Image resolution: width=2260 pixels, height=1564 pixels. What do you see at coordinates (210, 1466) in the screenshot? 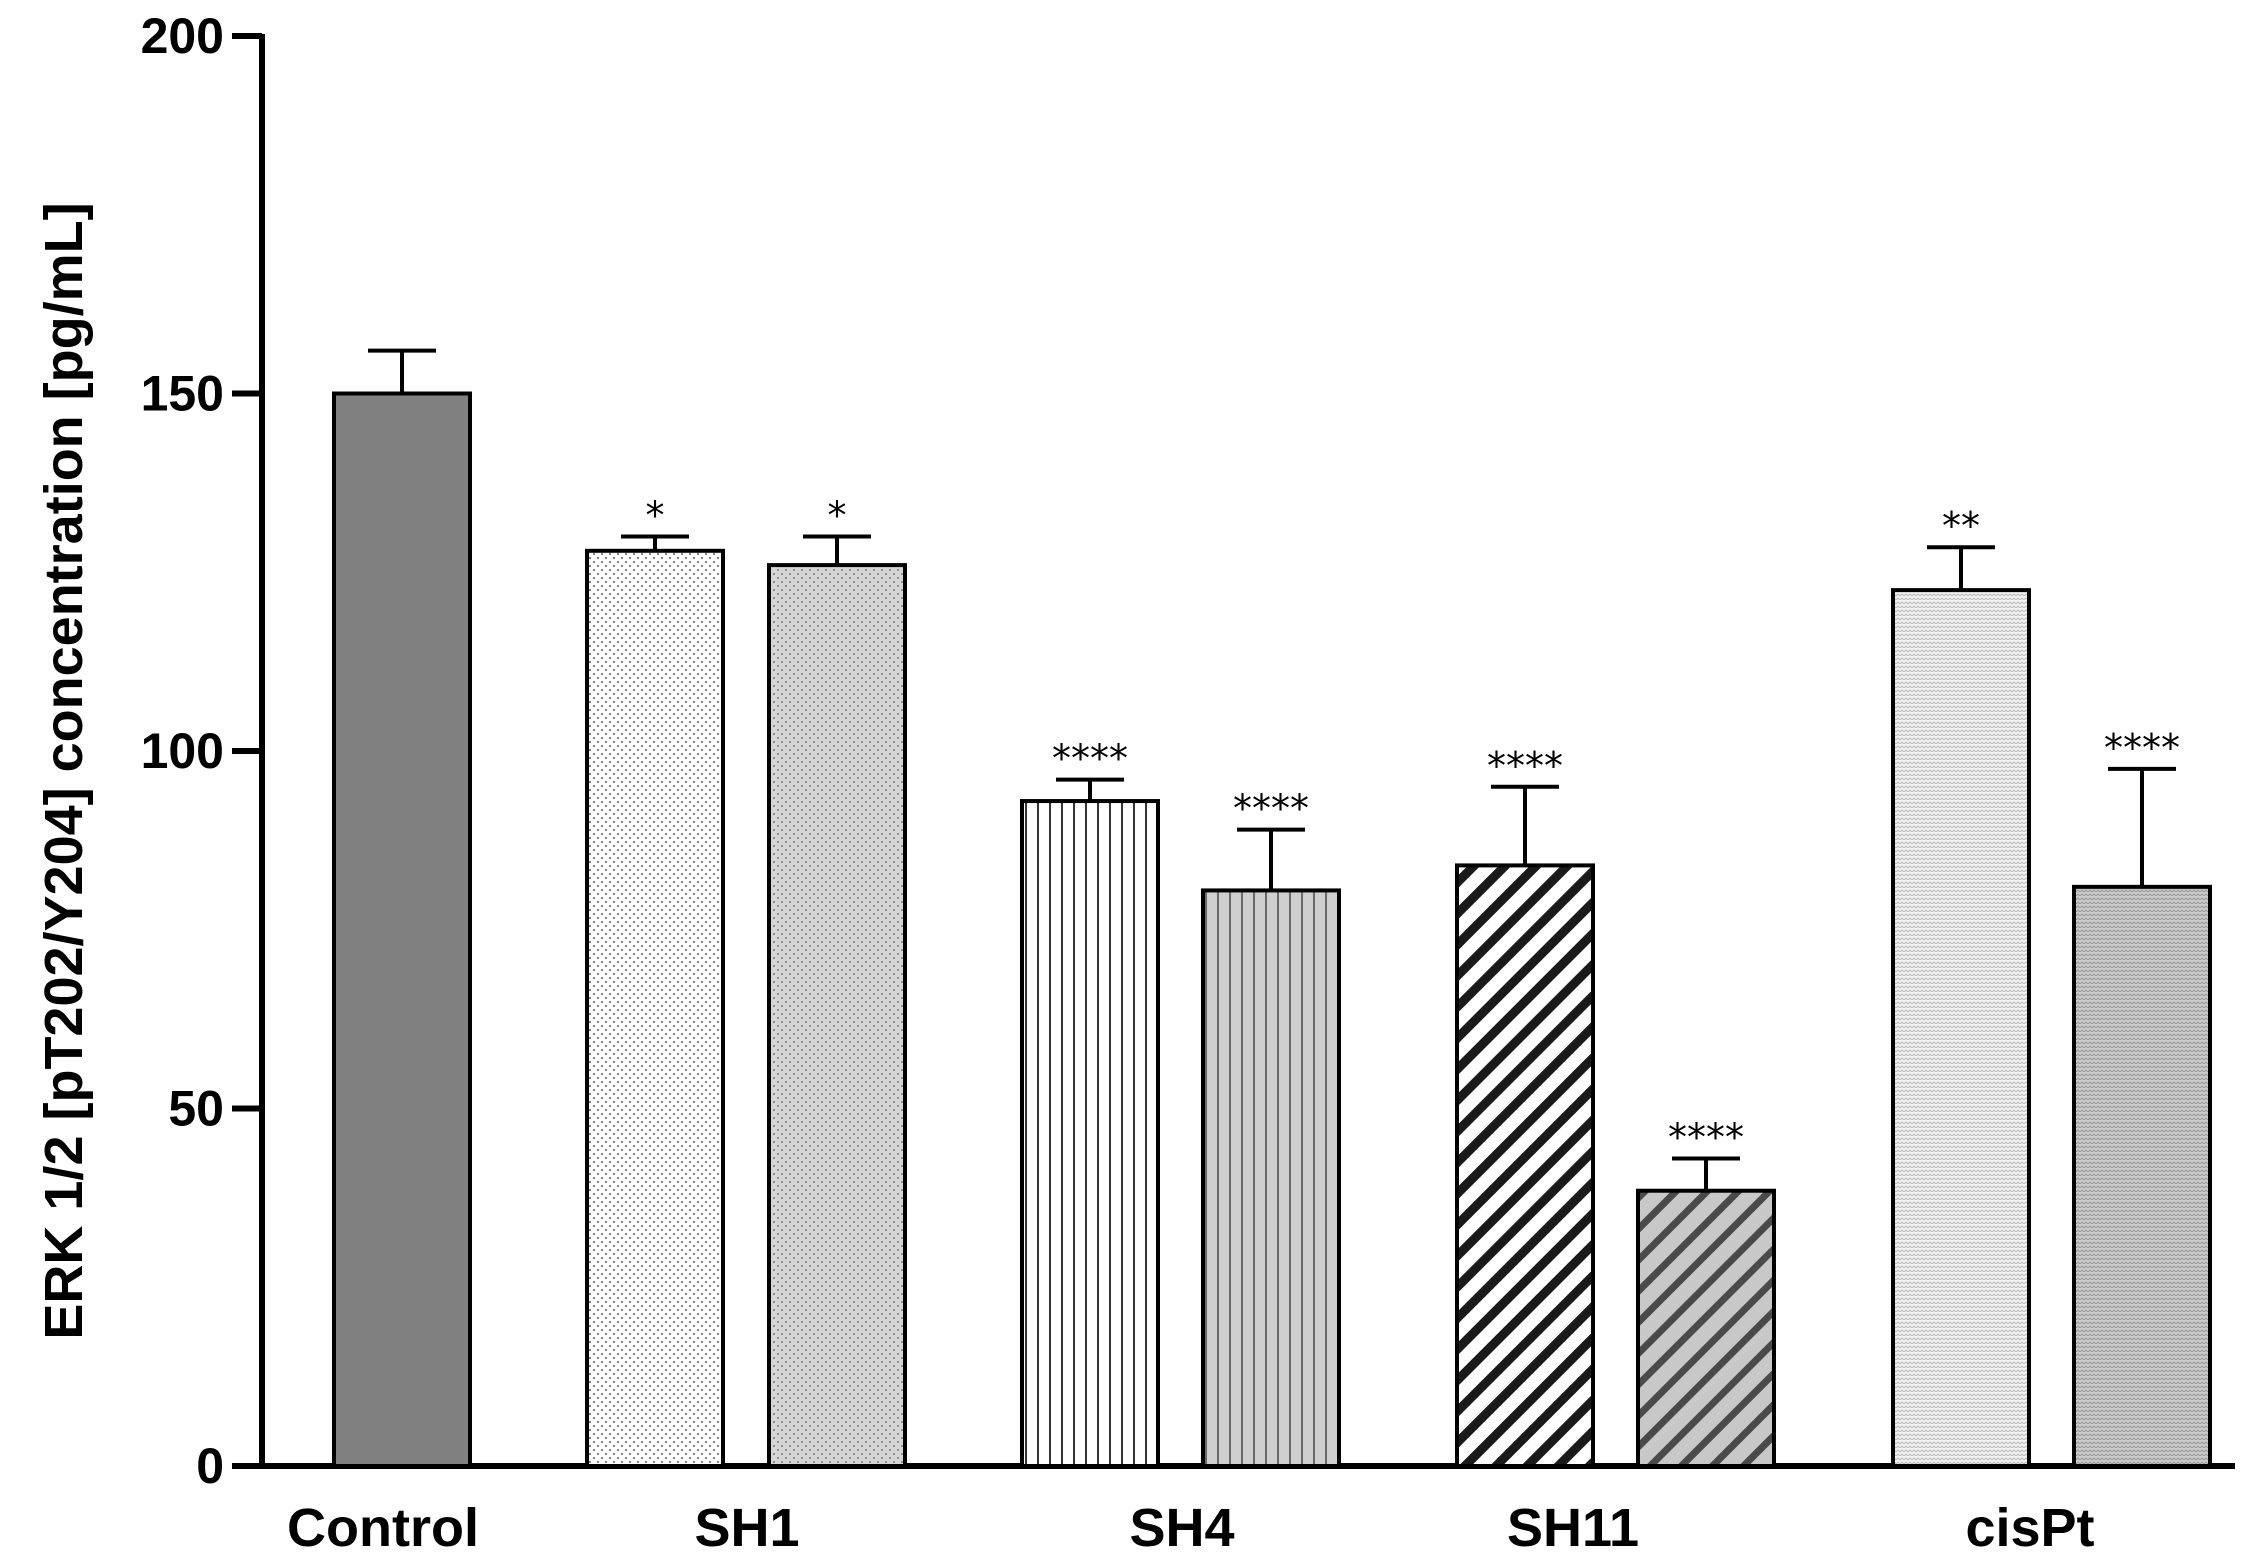
I see `y-tick-label: 0` at bounding box center [210, 1466].